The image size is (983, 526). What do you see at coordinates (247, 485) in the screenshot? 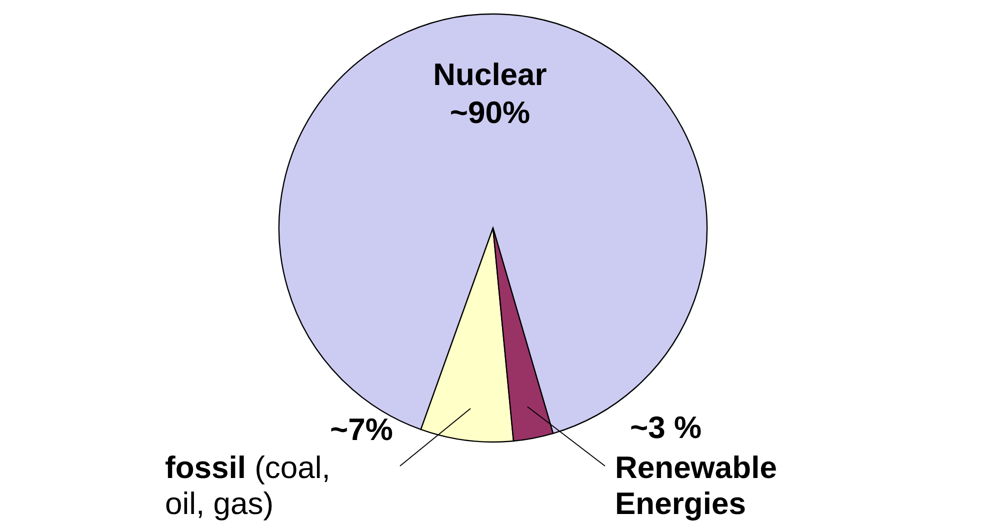
I see `category-label: fossil (coal, oil, gas)` at bounding box center [247, 485].